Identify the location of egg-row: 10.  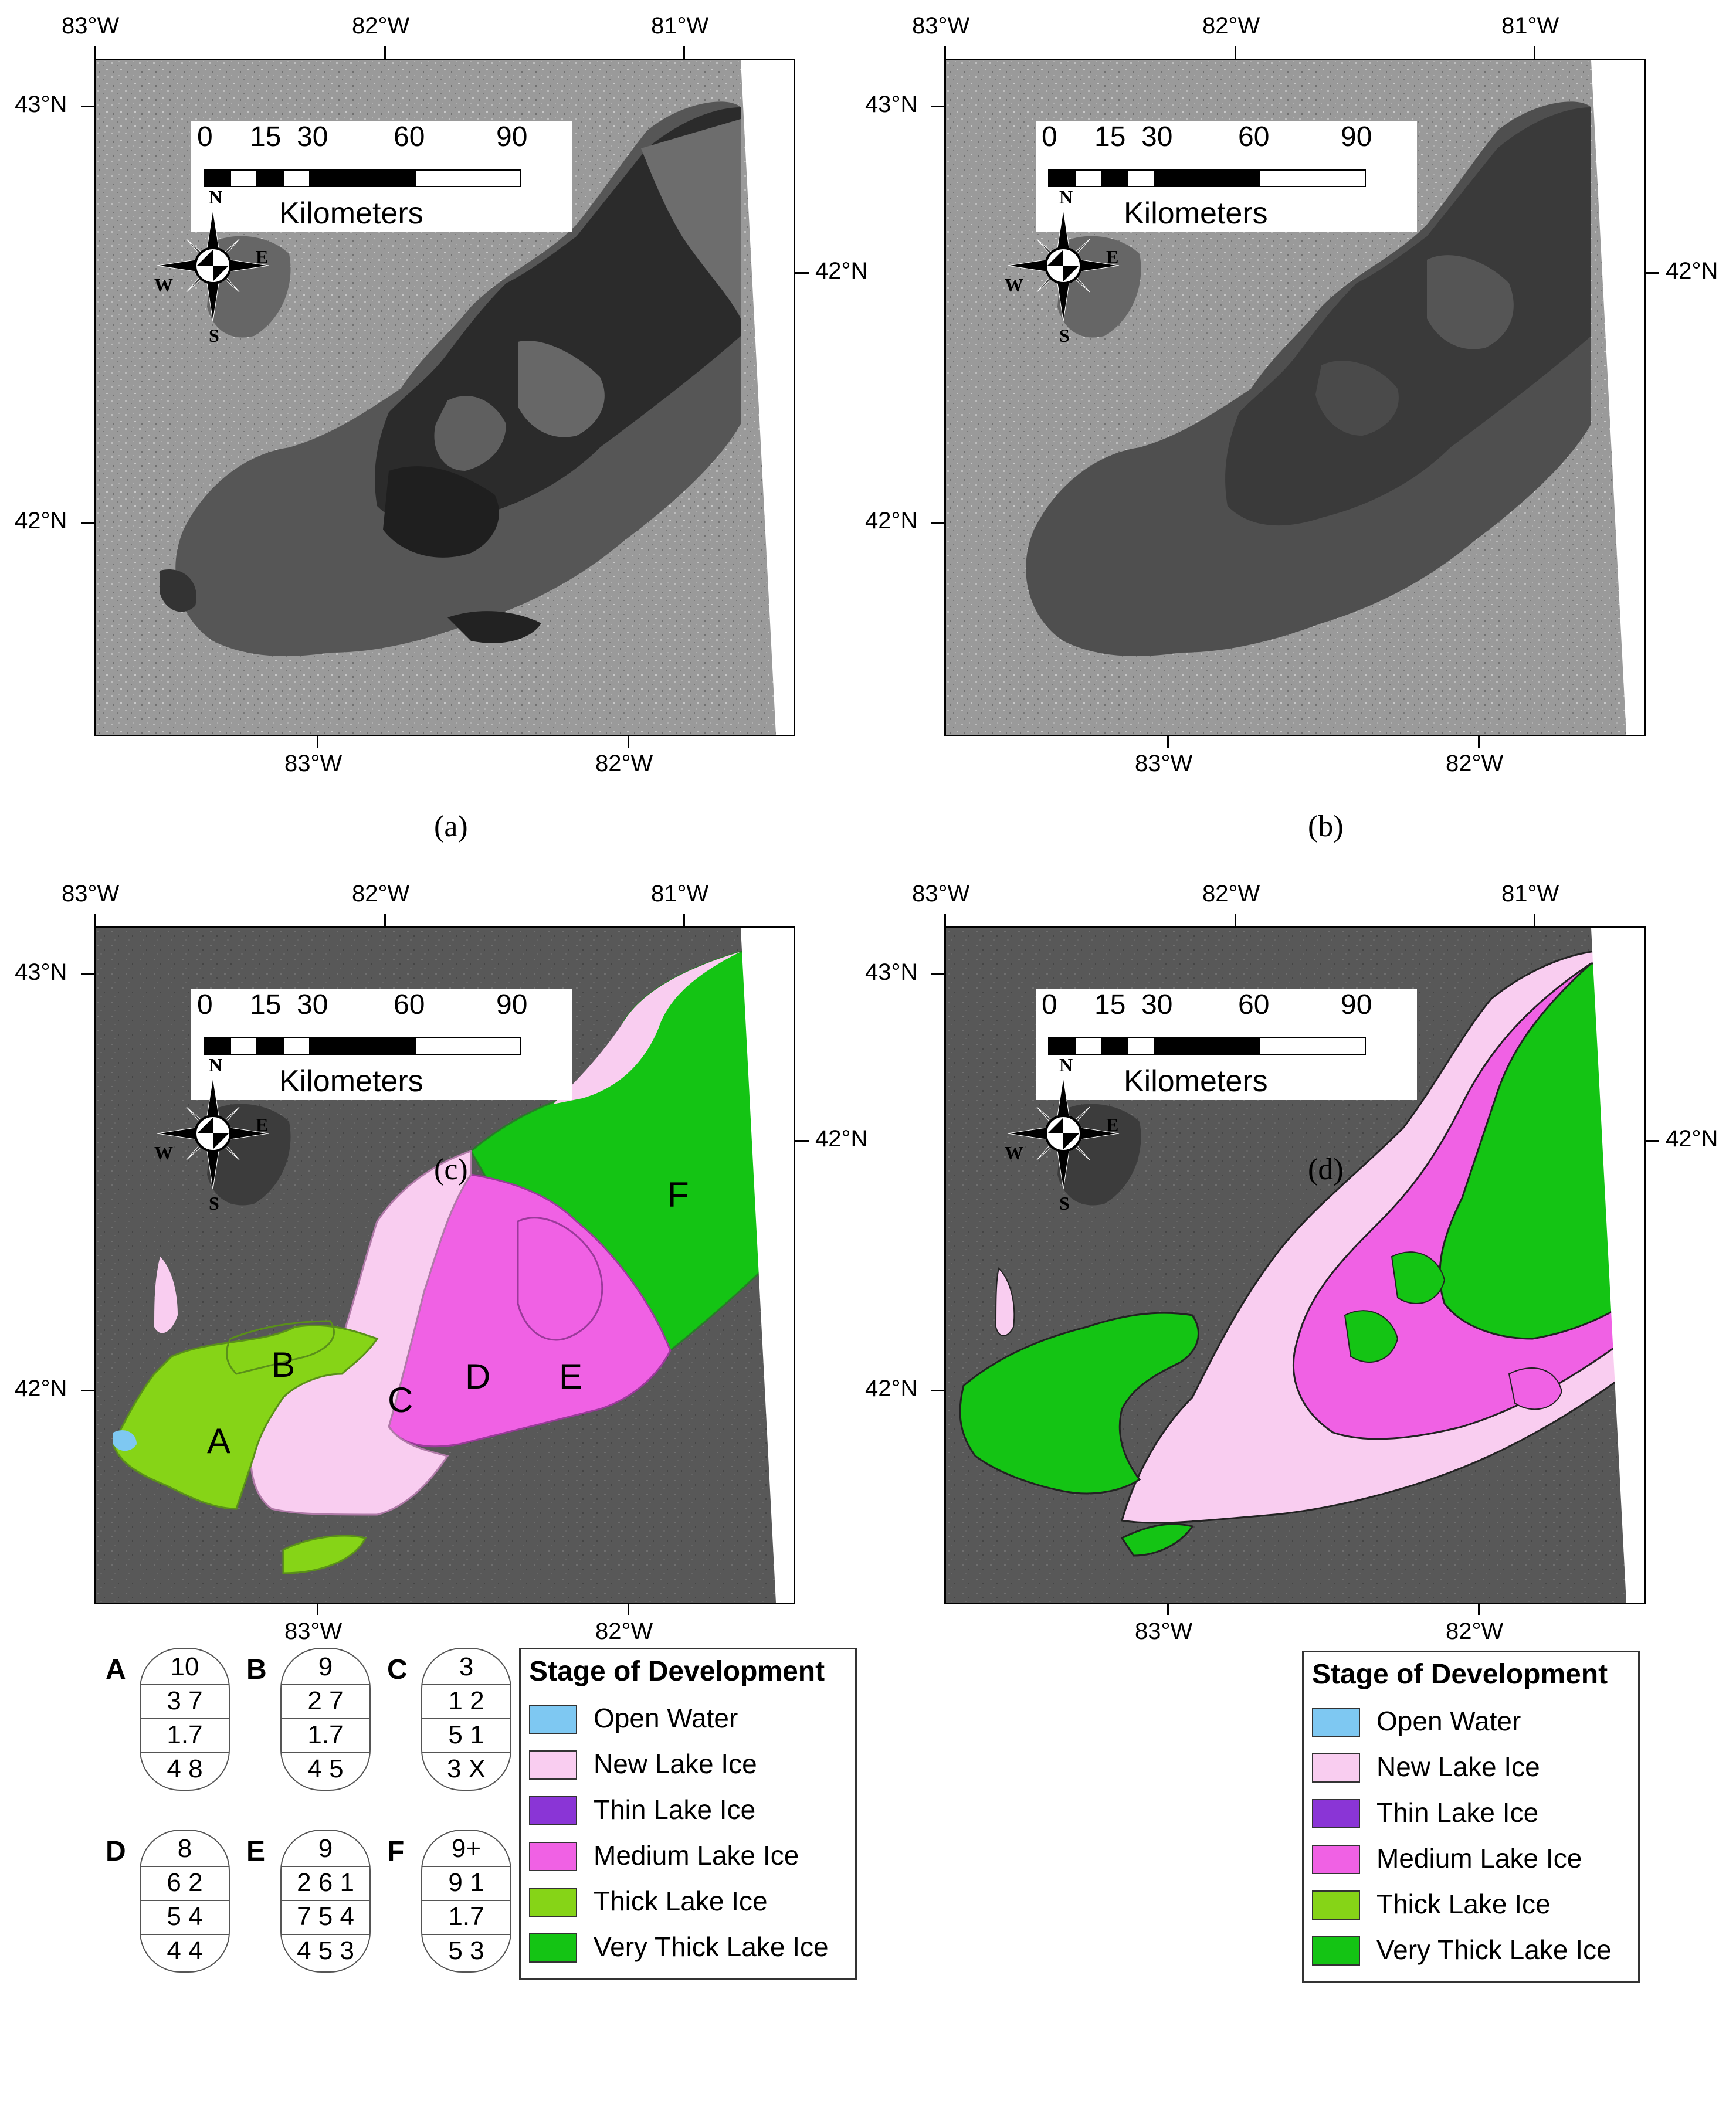
(184, 1666).